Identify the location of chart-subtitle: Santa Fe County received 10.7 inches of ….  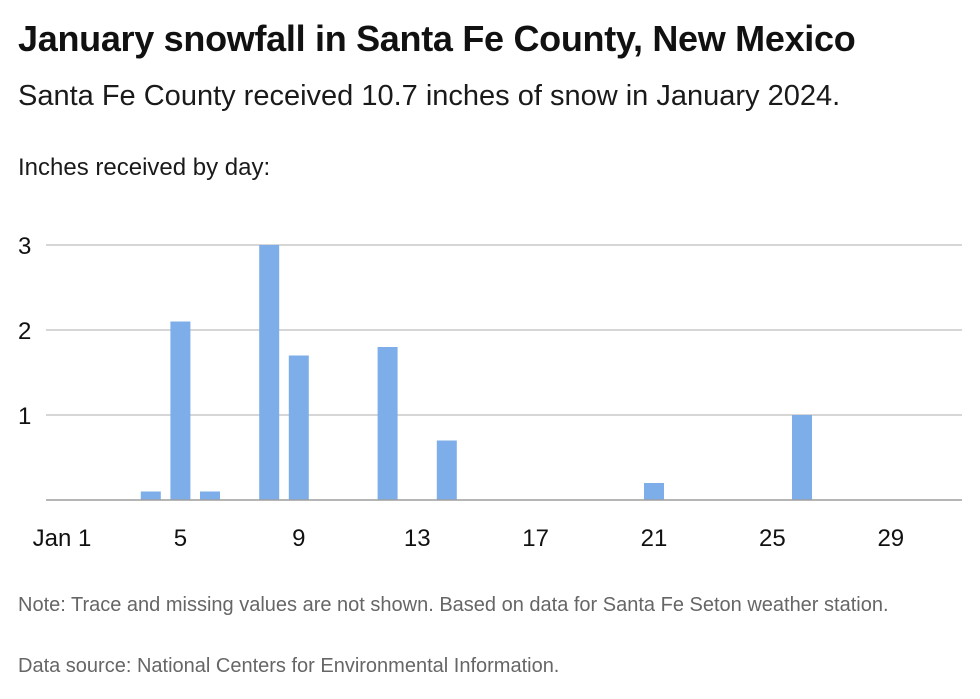
(429, 96).